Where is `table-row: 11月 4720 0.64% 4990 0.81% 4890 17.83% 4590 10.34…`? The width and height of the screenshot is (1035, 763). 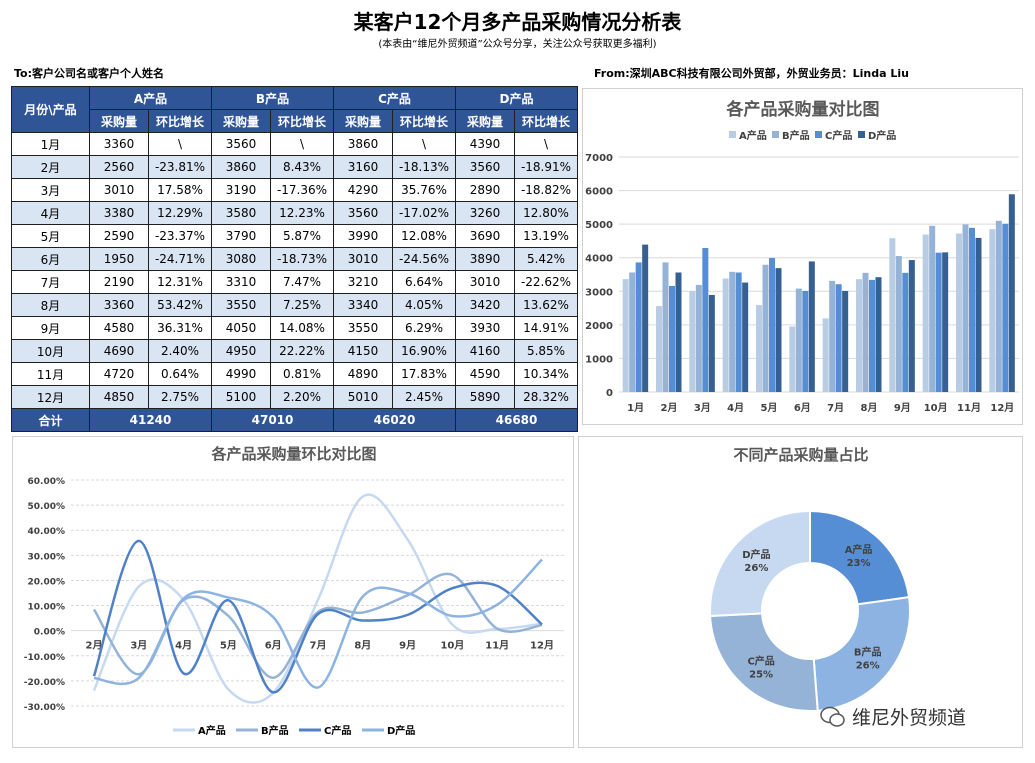
table-row: 11月 4720 0.64% 4990 0.81% 4890 17.83% 4590 10.34… is located at coordinates (294, 374).